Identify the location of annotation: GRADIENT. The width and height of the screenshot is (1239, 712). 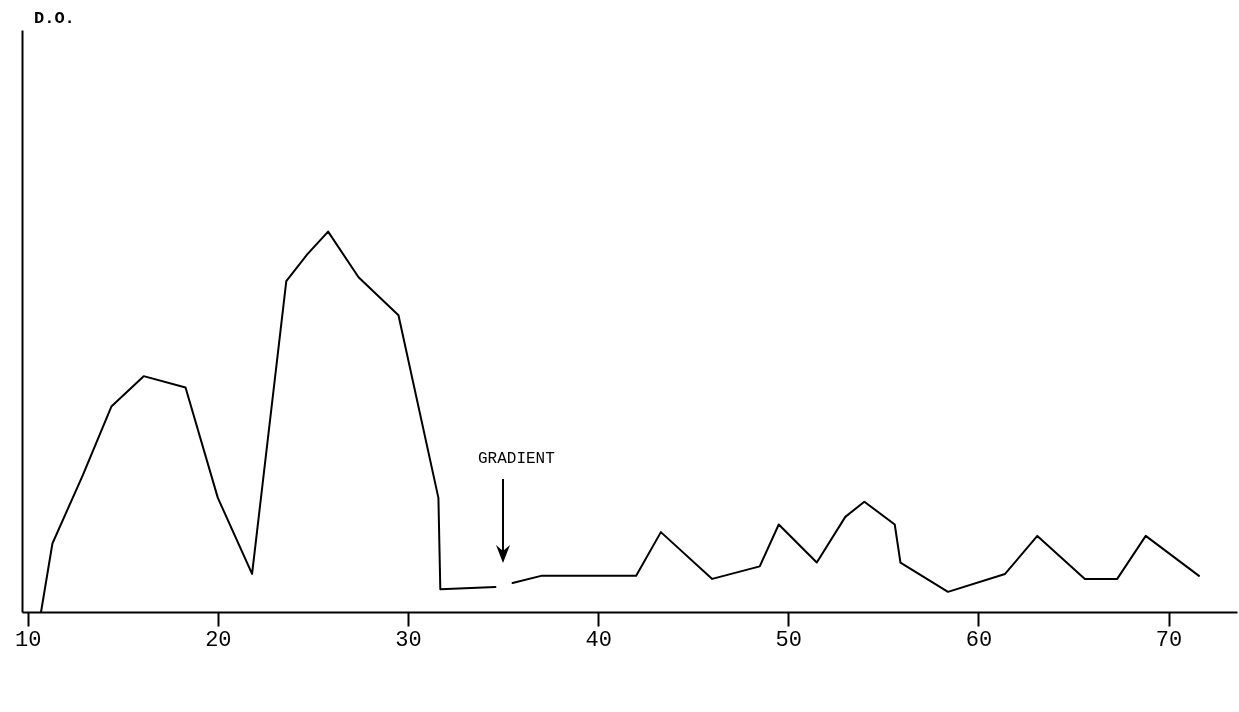
(516, 459).